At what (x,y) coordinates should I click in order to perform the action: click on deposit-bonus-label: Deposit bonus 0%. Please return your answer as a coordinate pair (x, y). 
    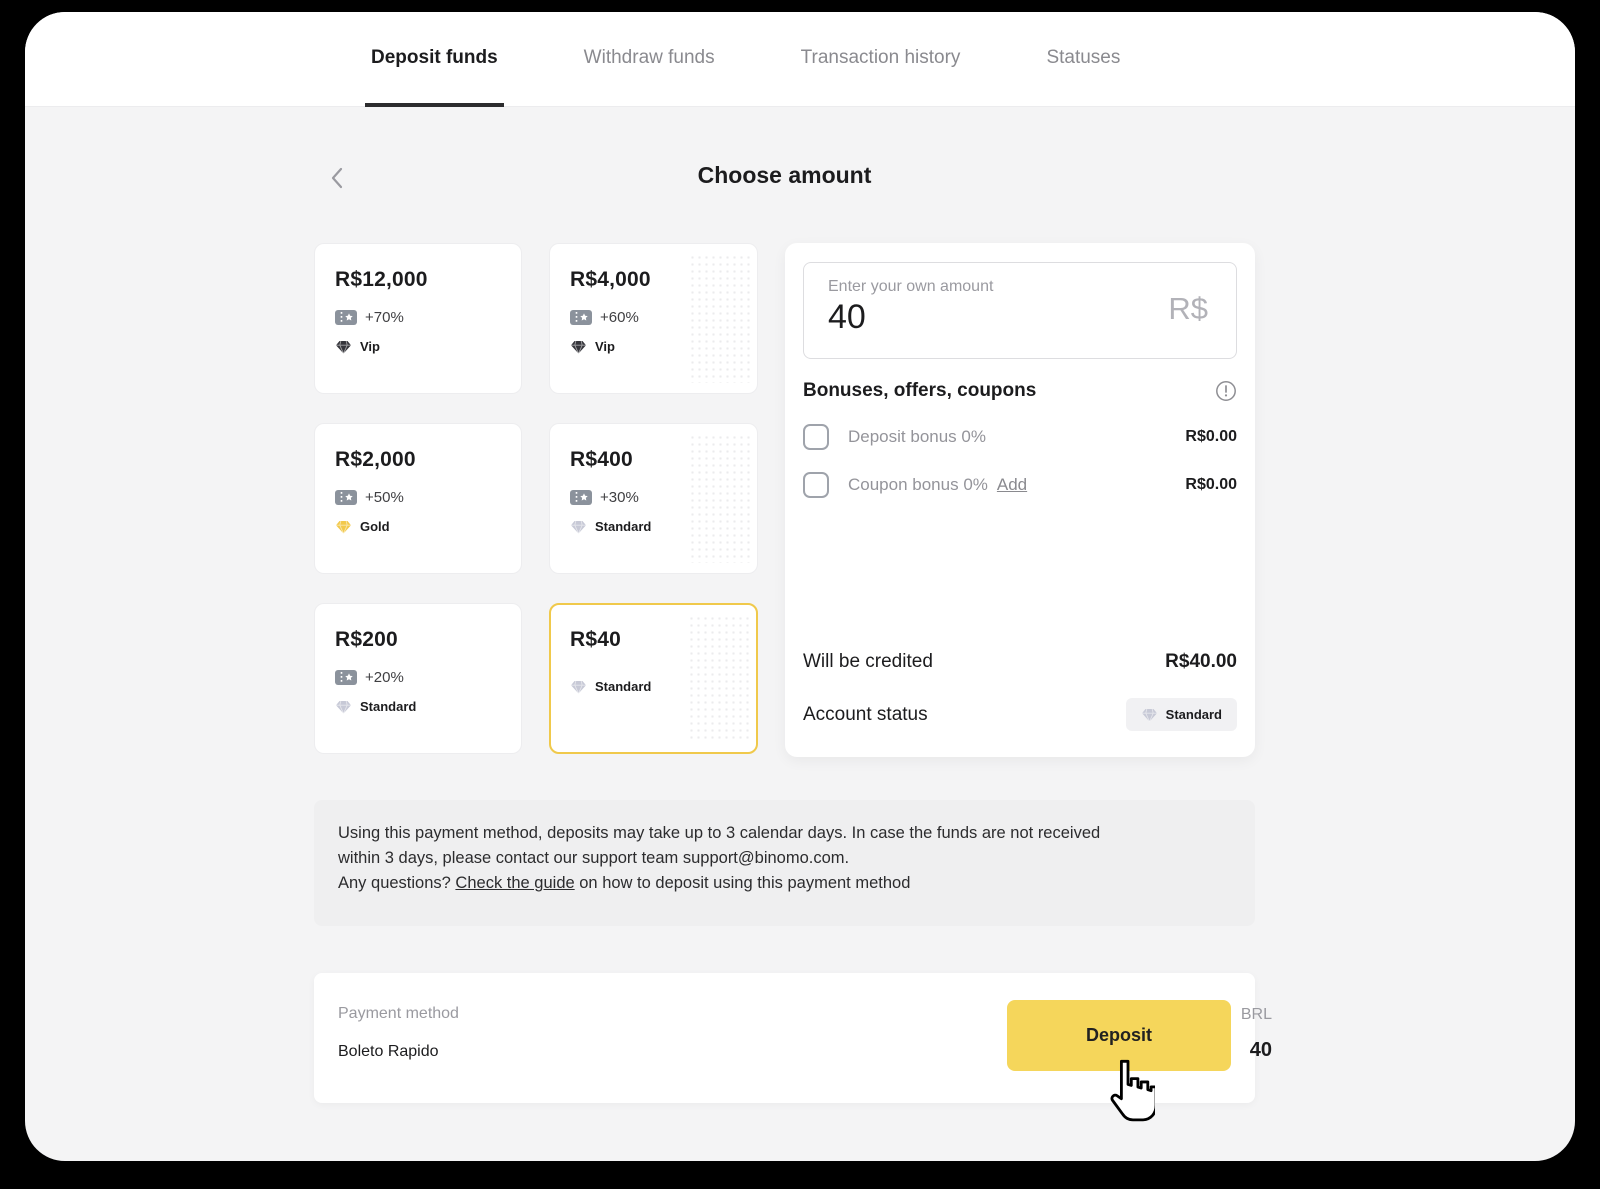
    Looking at the image, I should click on (917, 436).